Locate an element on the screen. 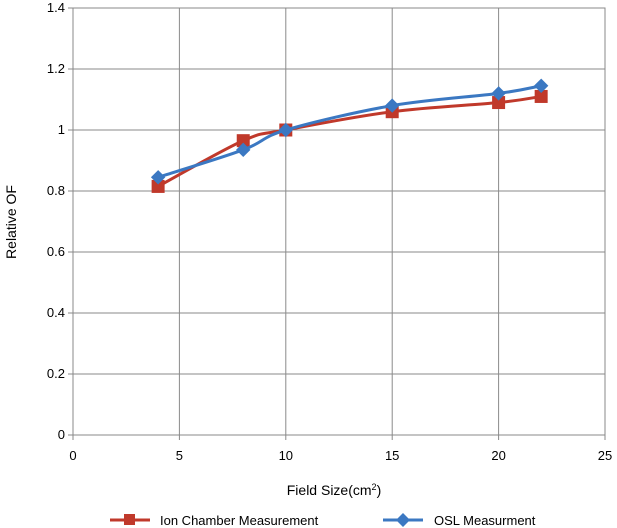 The image size is (617, 528). legend-item-osl: OSL Measurment is located at coordinates (459, 520).